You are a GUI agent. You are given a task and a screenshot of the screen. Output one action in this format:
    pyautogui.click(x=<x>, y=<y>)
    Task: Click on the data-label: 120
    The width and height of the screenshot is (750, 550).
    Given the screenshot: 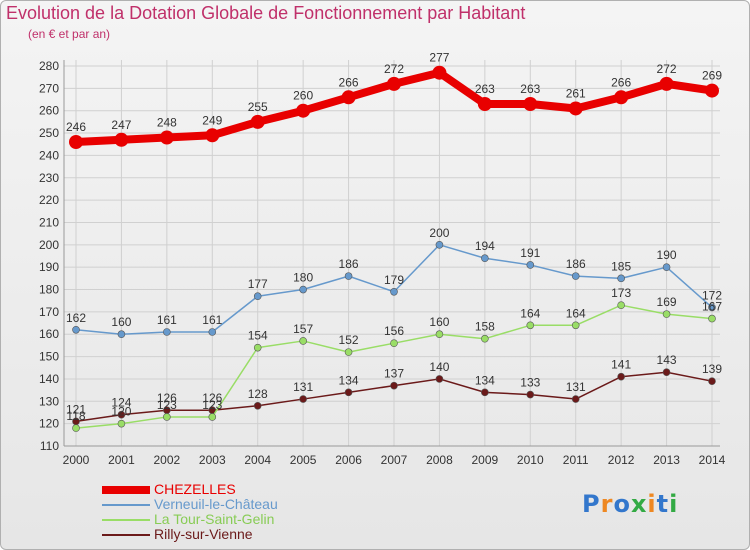 What is the action you would take?
    pyautogui.click(x=121, y=412)
    